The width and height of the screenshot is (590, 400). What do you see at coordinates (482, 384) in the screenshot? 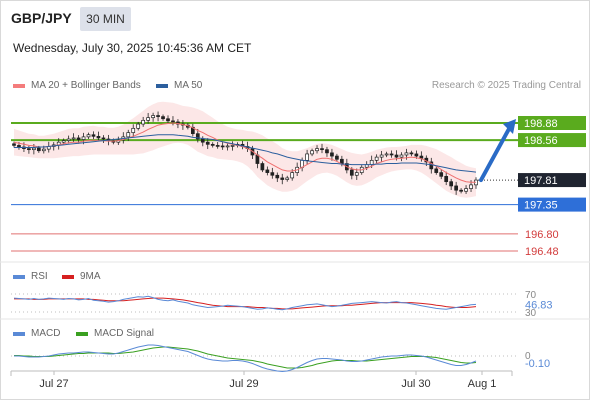
I see `x-tick-label: Aug 1` at bounding box center [482, 384].